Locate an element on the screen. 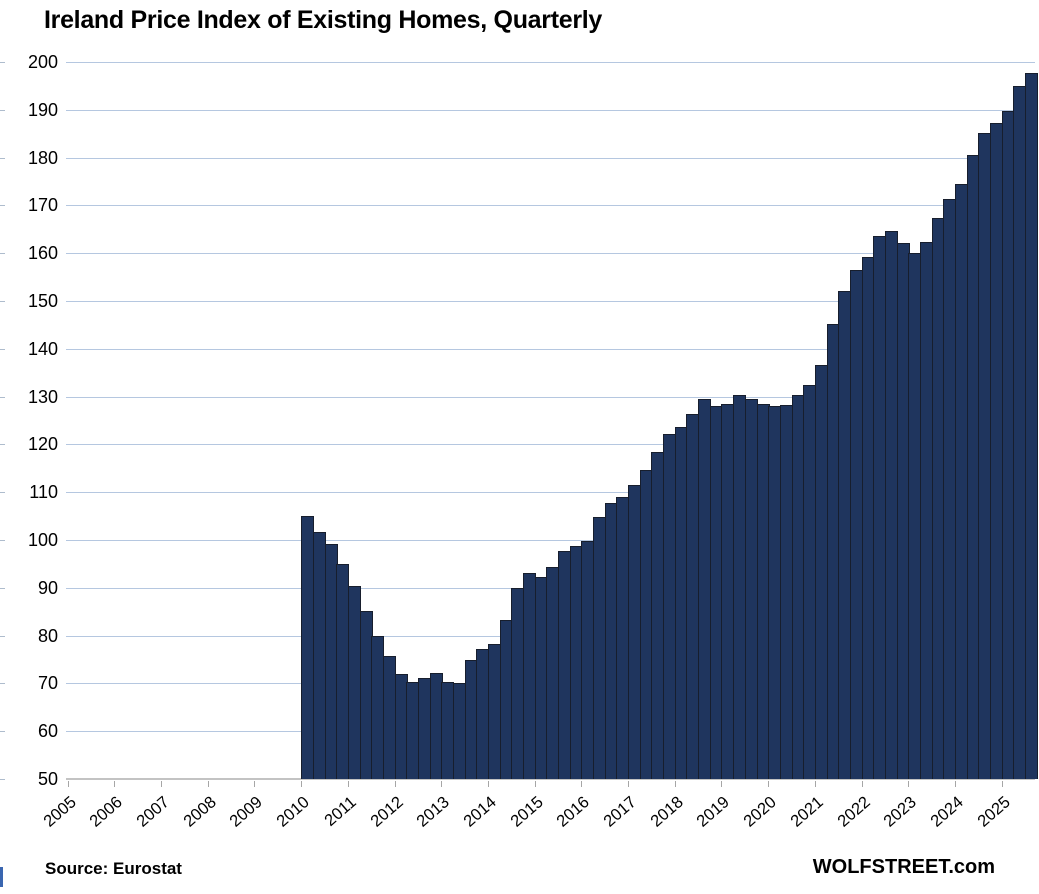 Image resolution: width=1039 pixels, height=894 pixels. x-axis-tick-2014 is located at coordinates (488, 784).